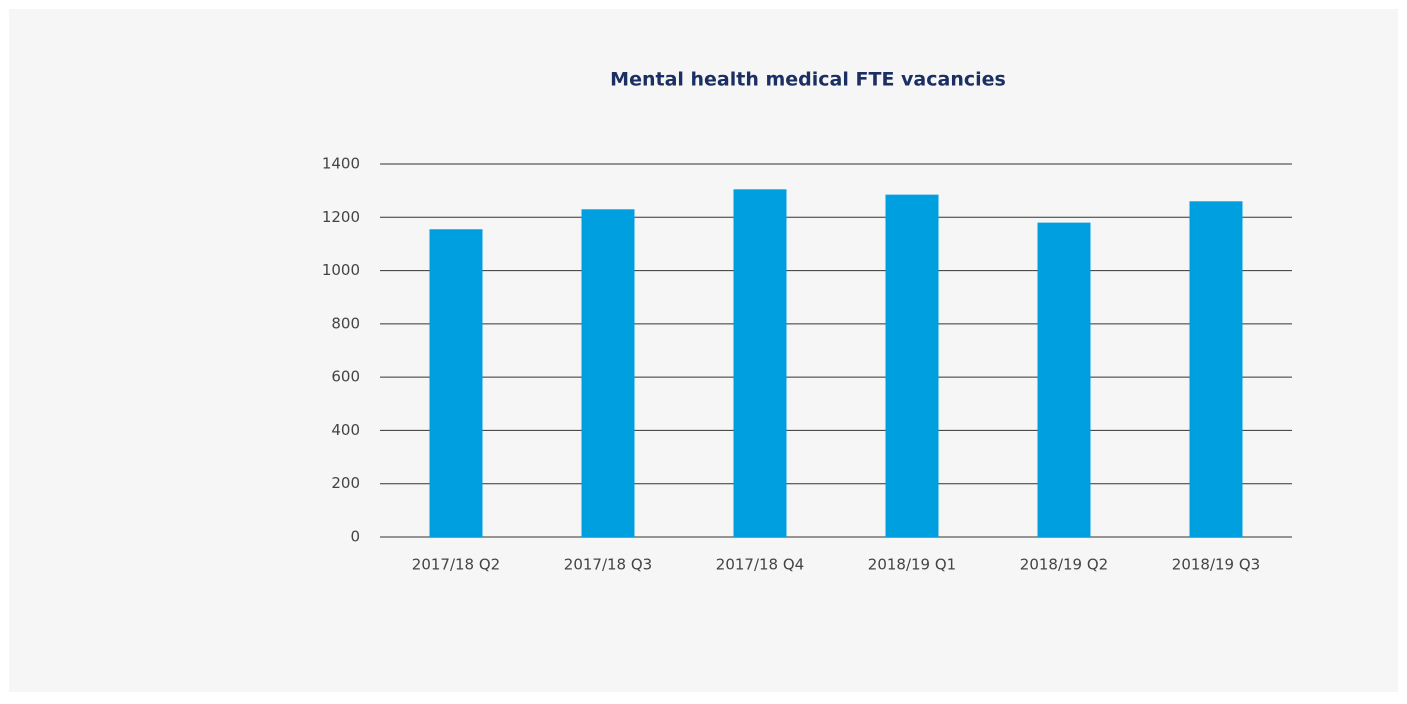  I want to click on y-tick-label: 800, so click(345, 323).